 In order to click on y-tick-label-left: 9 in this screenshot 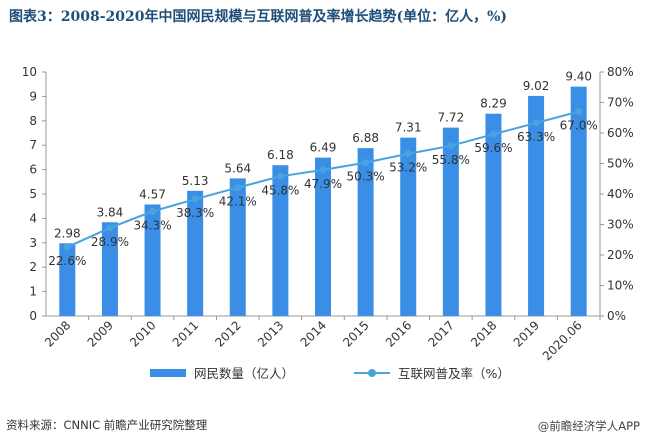, I will do `click(33, 96)`.